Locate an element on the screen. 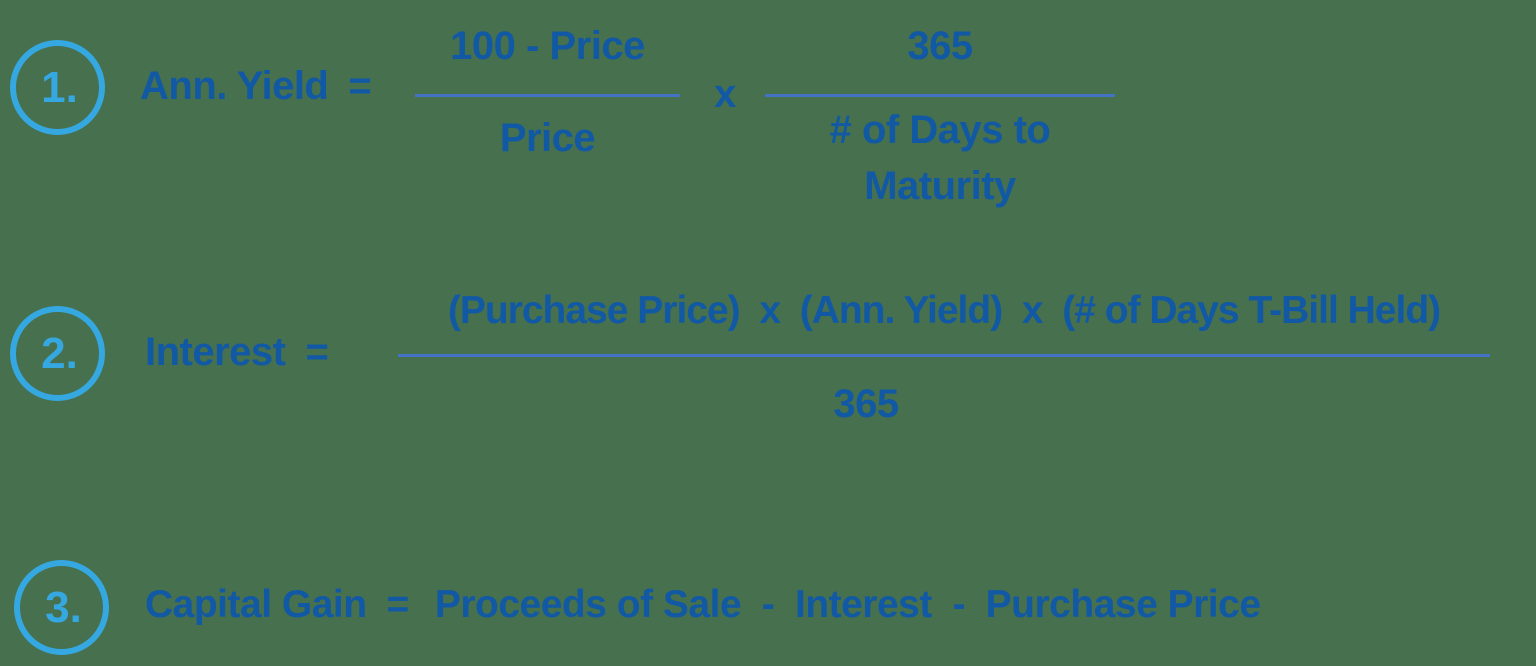 This screenshot has width=1536, height=666. multiply-sign: x is located at coordinates (725, 94).